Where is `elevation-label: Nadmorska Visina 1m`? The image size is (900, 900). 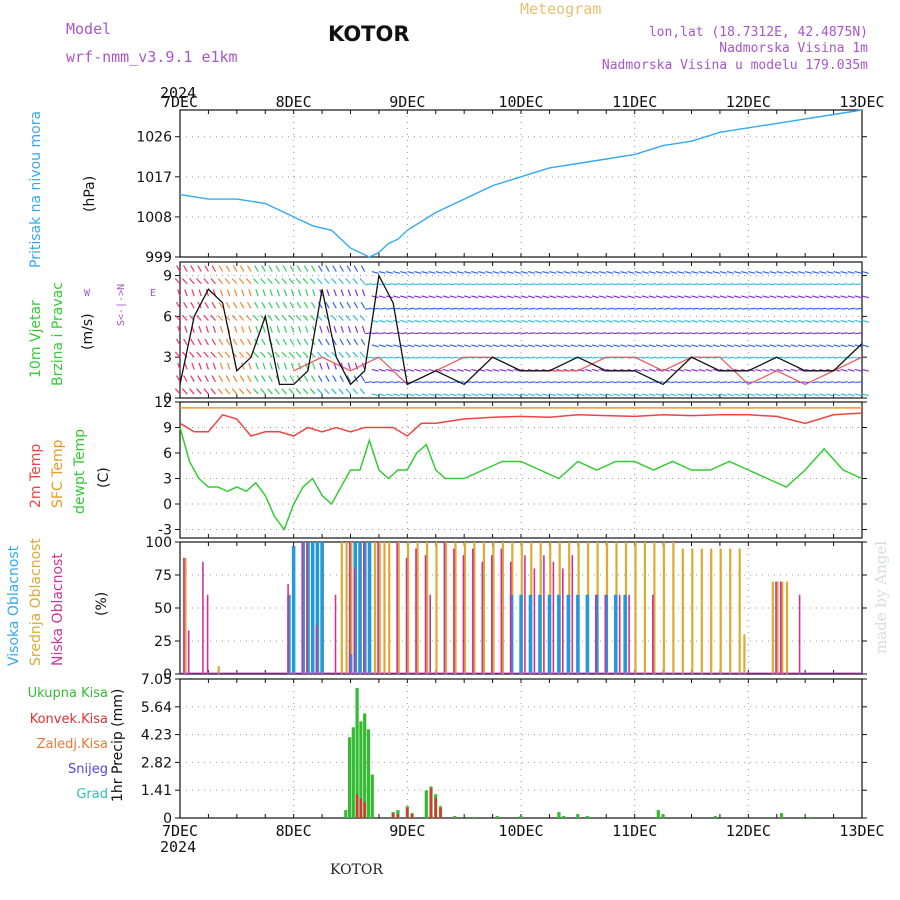
elevation-label: Nadmorska Visina 1m is located at coordinates (793, 48).